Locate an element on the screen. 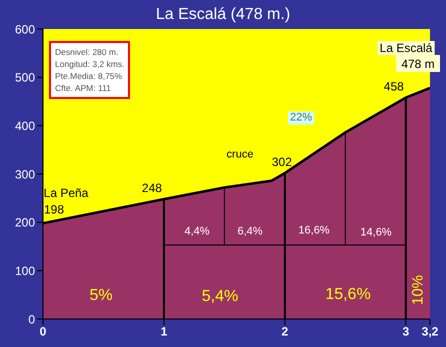  x-tick-label: 3 is located at coordinates (406, 331).